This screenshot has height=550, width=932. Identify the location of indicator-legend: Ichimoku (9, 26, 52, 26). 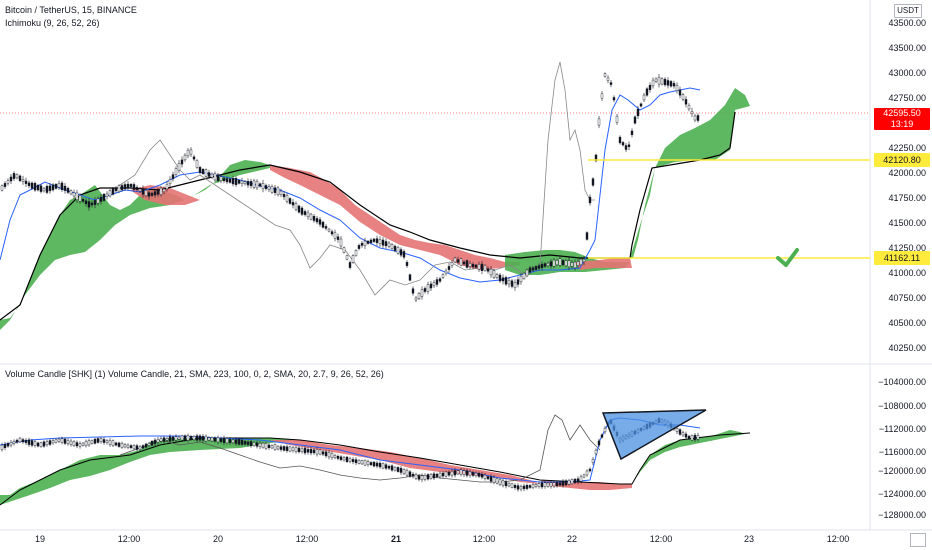
(52, 23).